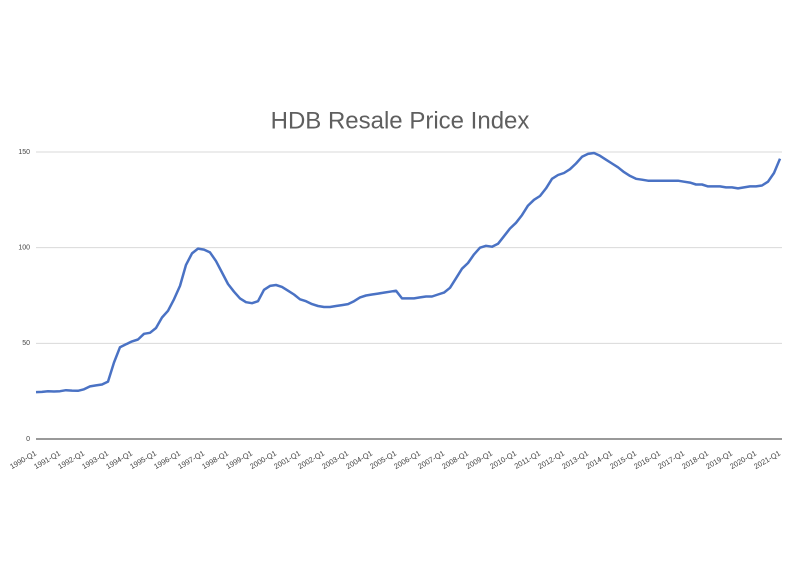 The height and width of the screenshot is (567, 800). Describe the element at coordinates (23, 460) in the screenshot. I see `x-tick-label: 1990-Q1` at that location.